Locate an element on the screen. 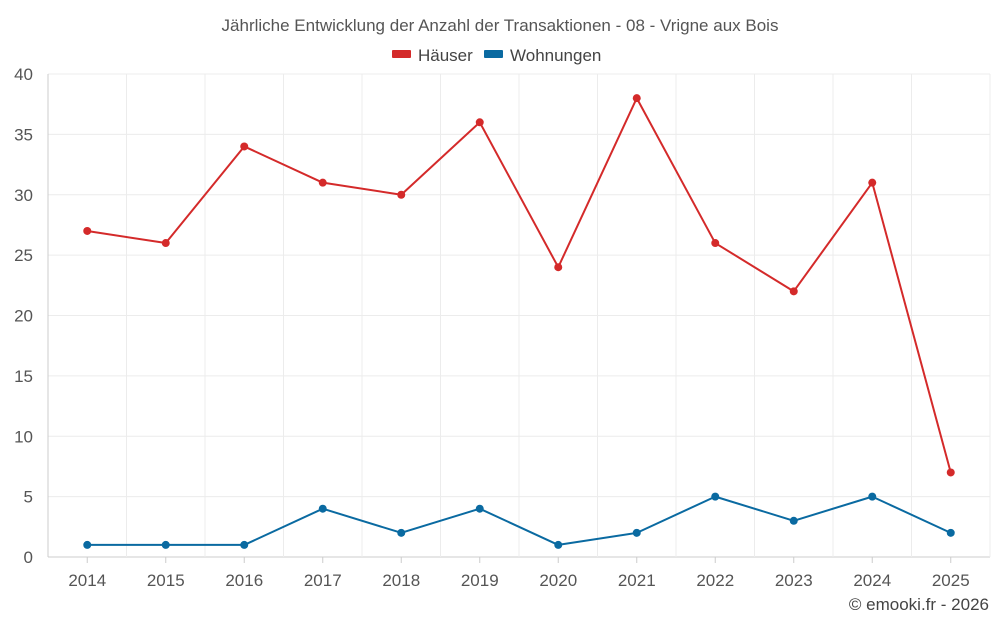 The height and width of the screenshot is (625, 1000). x-tick-label: 2017 is located at coordinates (323, 580).